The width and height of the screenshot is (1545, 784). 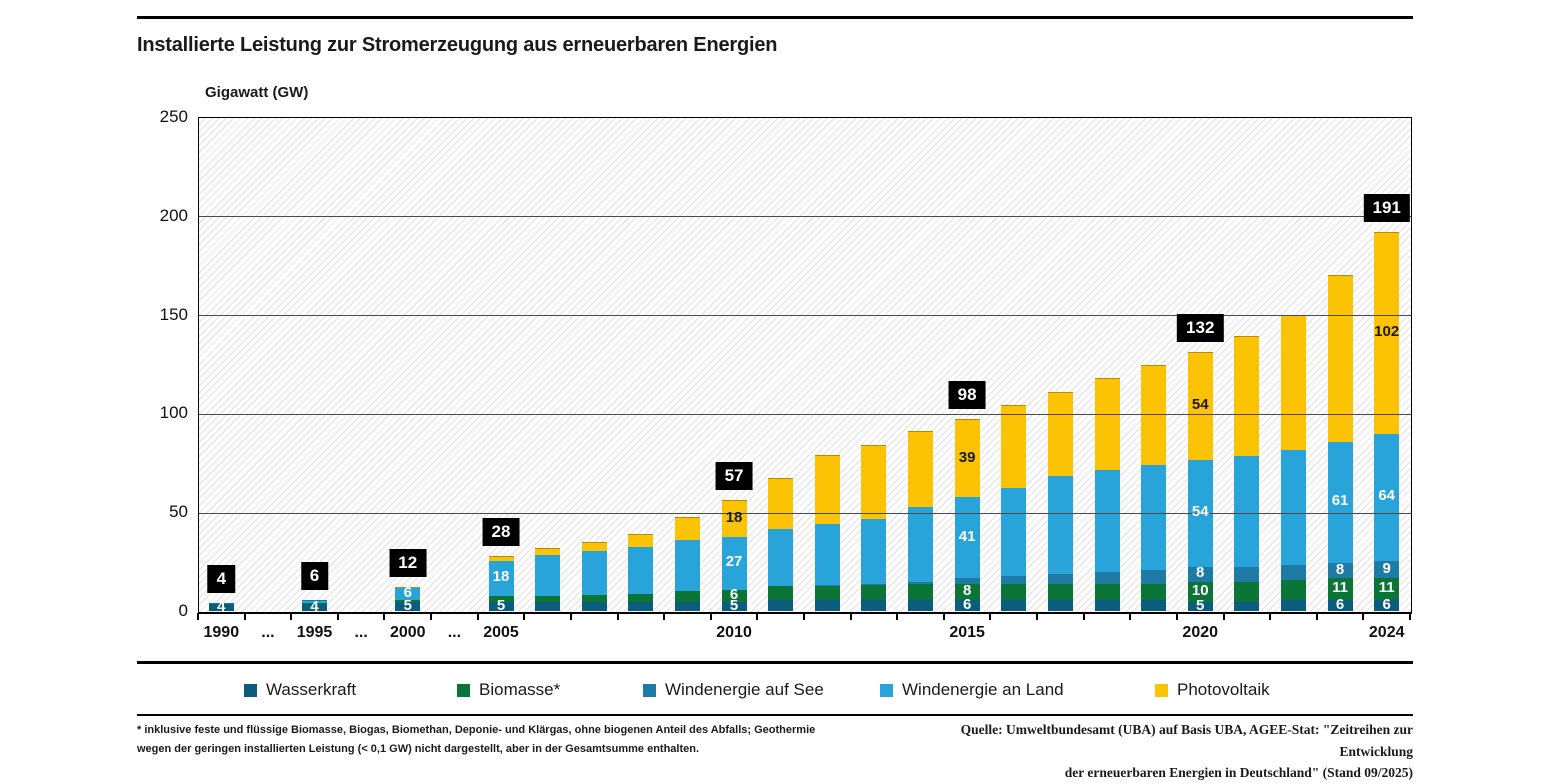 I want to click on segment-value-photovoltaik-2015: 39, so click(x=967, y=457).